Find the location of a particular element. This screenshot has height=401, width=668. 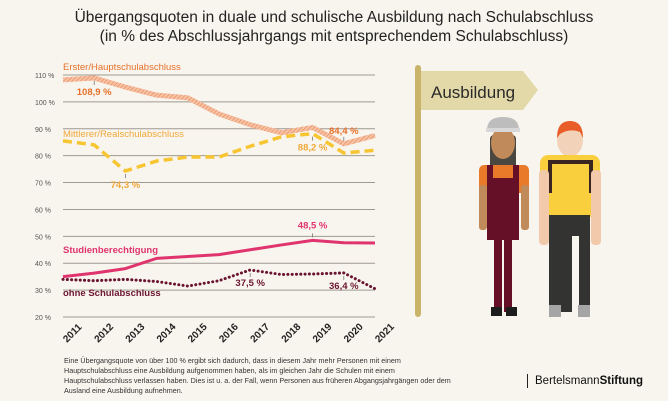

series-label: ohne Schulabschluss is located at coordinates (112, 293).